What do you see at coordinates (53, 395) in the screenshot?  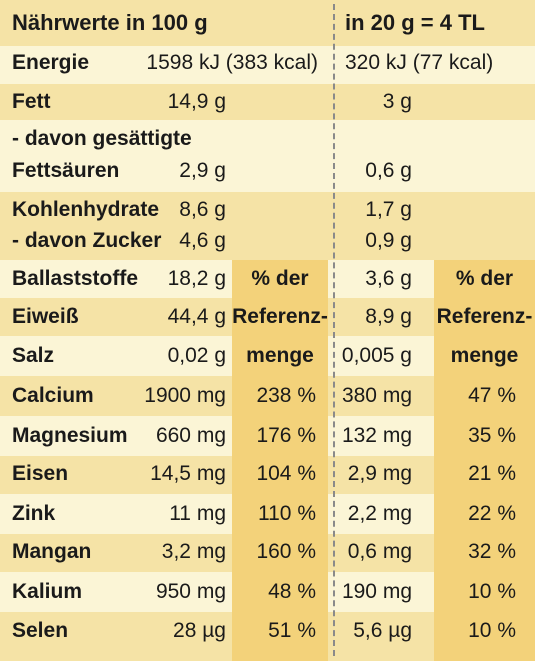 I see `row-label-calcium: Calcium` at bounding box center [53, 395].